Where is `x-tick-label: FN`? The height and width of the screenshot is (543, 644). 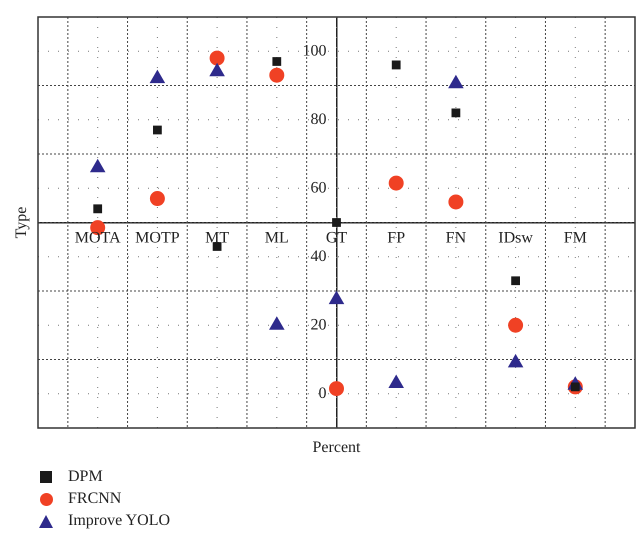
x-tick-label: FN is located at coordinates (456, 238).